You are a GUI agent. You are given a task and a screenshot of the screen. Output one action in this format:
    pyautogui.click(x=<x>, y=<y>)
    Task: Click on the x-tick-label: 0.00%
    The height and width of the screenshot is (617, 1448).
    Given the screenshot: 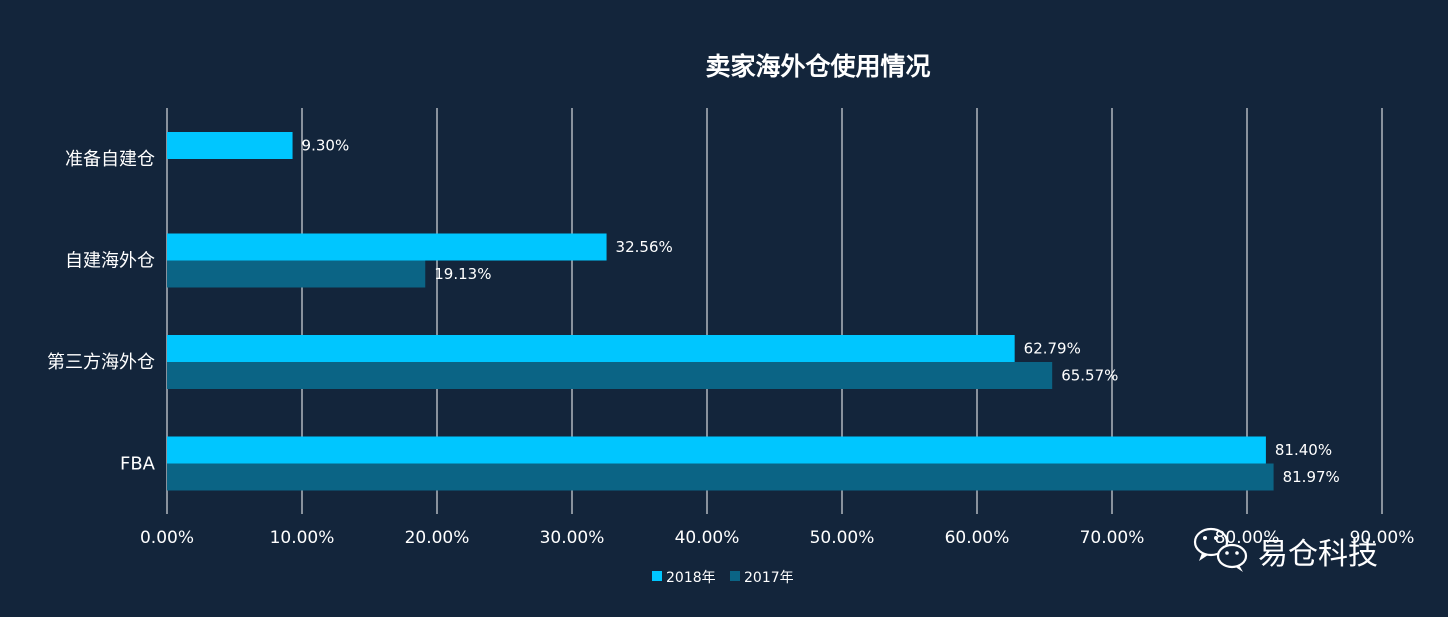 What is the action you would take?
    pyautogui.click(x=167, y=538)
    